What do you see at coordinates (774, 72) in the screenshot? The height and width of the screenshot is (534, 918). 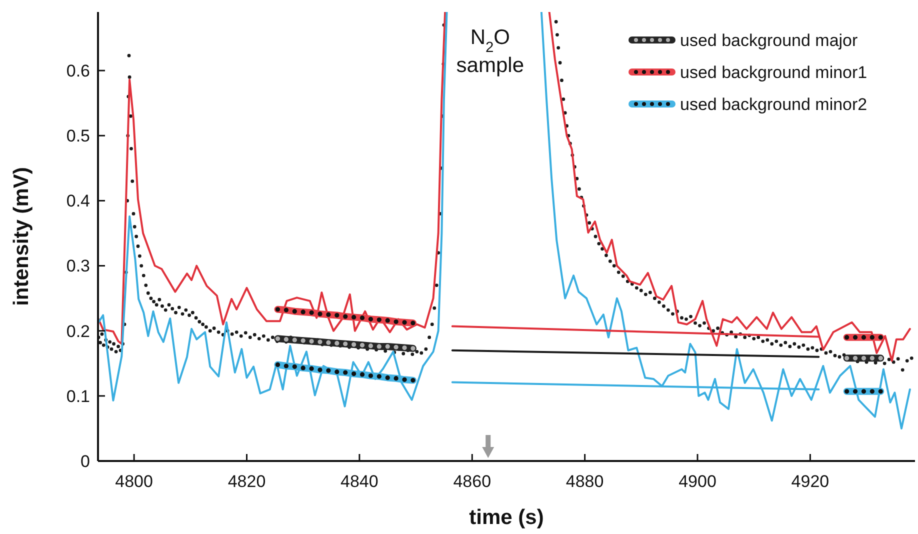 I see `legend-label: used background minor1` at bounding box center [774, 72].